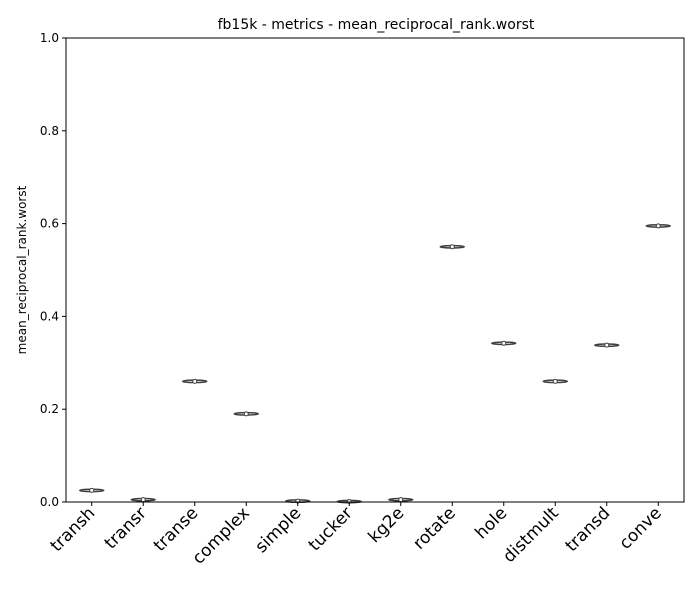  I want to click on y-axis-ticks: 0.0 0.2 0.4 0.6 0.8 1.0, so click(53, 270).